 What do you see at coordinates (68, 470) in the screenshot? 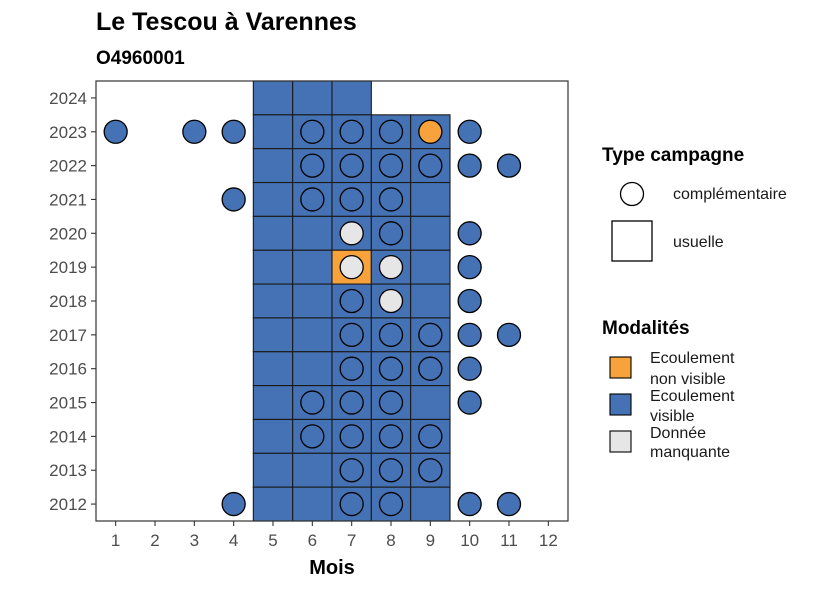
I see `y-tick-label-2013: 2013` at bounding box center [68, 470].